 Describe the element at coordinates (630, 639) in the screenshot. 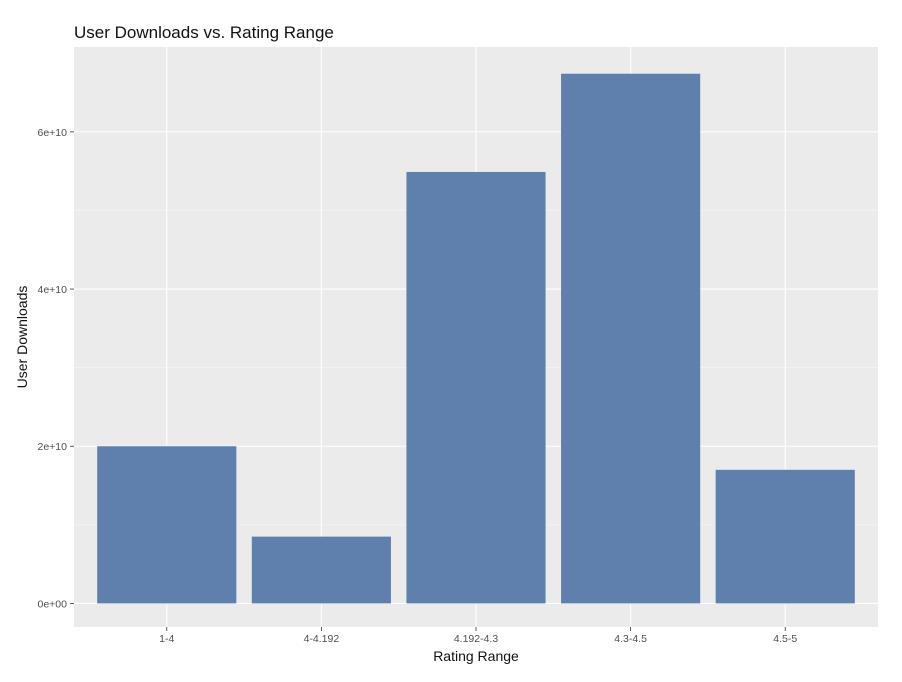

I see `x-tick-label: 4.3-4.5` at that location.